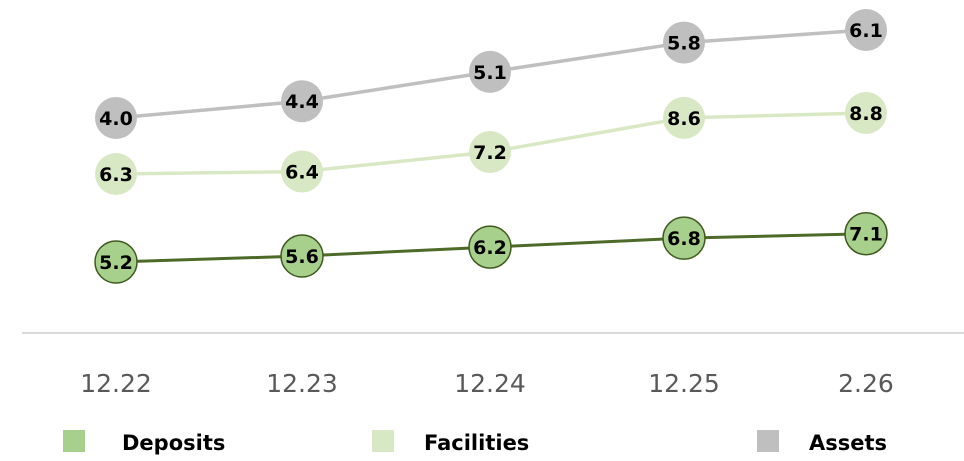  I want to click on legend-label: Assets, so click(848, 443).